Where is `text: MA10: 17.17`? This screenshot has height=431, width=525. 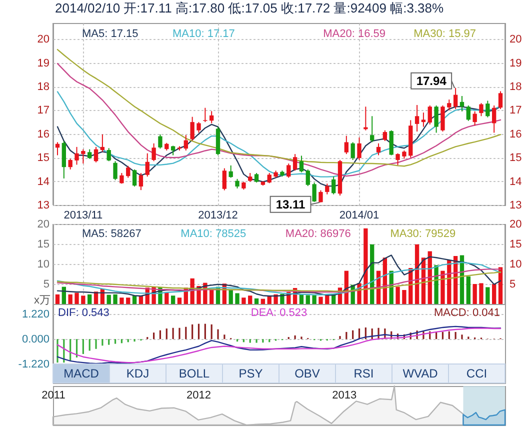
text: MA10: 17.17 is located at coordinates (203, 34).